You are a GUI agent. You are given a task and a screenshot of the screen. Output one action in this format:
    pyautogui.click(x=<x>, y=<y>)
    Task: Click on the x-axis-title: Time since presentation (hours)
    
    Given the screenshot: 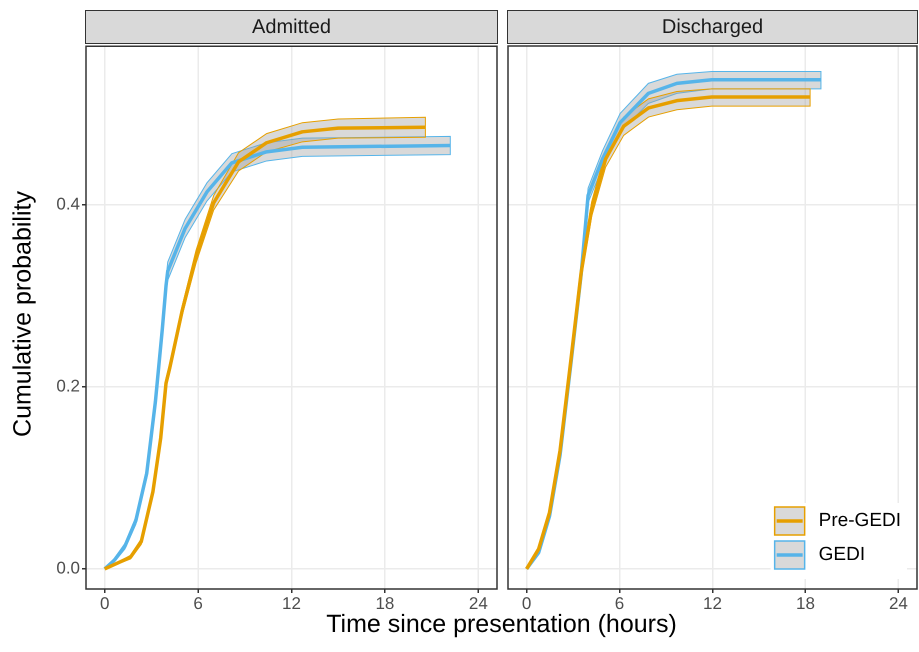 What is the action you would take?
    pyautogui.click(x=501, y=624)
    